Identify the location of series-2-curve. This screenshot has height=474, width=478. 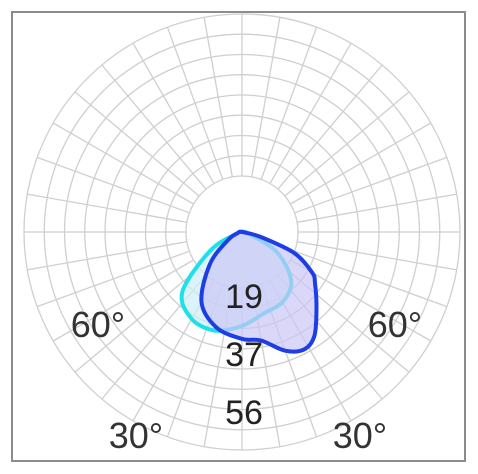
(259, 291).